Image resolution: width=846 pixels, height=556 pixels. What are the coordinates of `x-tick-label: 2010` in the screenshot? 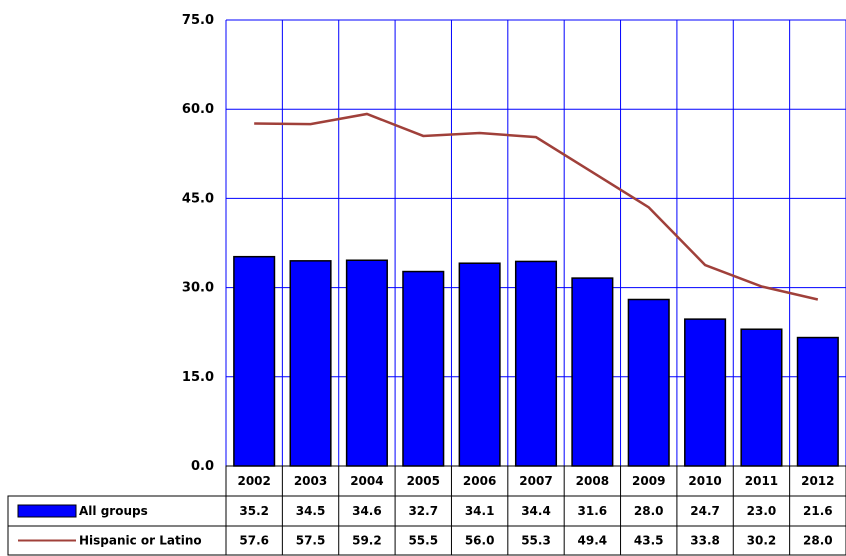 It's located at (704, 481).